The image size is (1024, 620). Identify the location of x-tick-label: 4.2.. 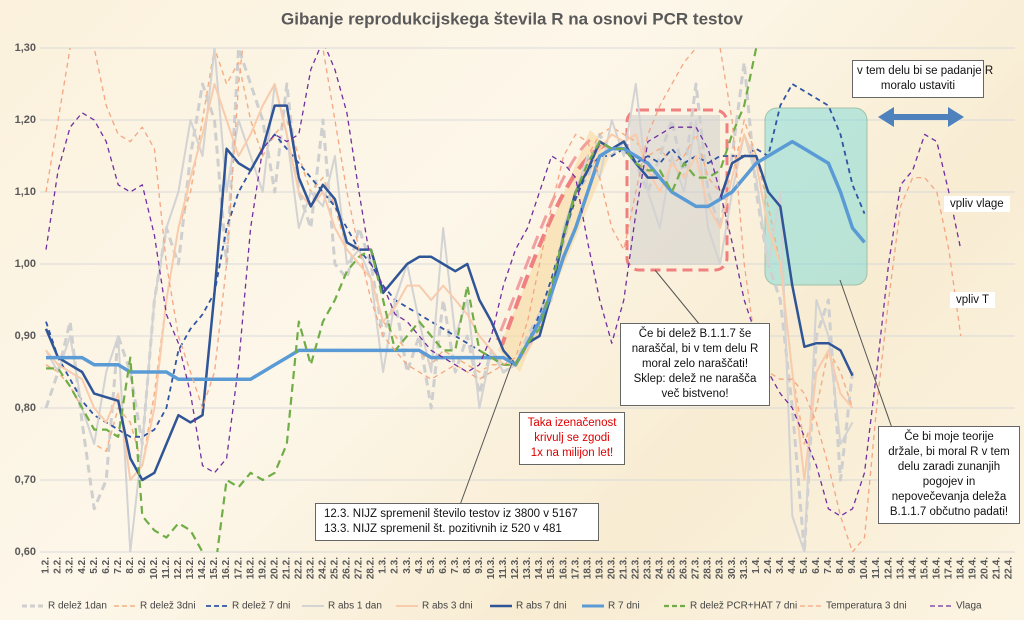
(82, 565).